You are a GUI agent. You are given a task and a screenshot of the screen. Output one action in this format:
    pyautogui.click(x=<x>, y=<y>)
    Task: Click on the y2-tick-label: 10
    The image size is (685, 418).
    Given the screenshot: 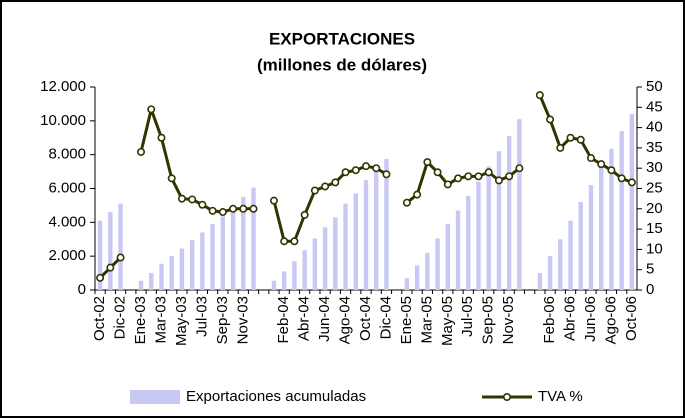 What is the action you would take?
    pyautogui.click(x=654, y=248)
    